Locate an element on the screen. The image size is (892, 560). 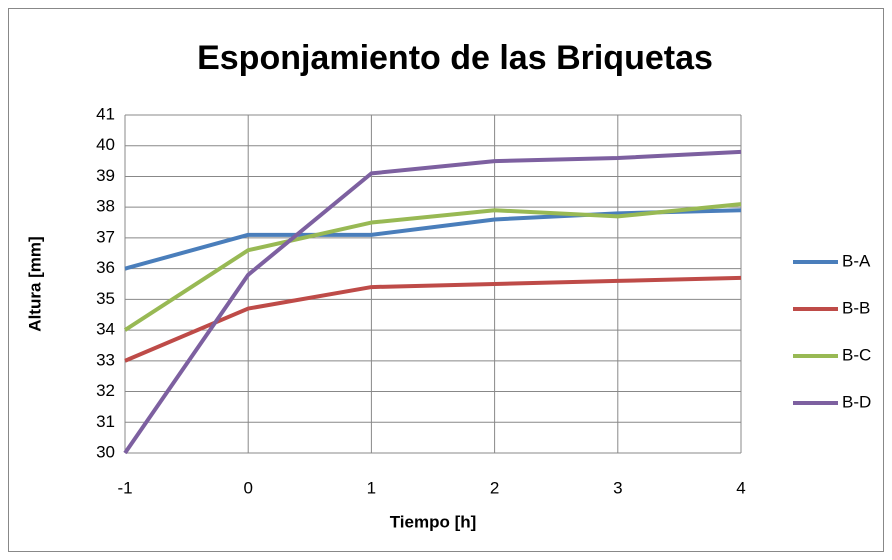
y-tick-label: 36 is located at coordinates (105, 267).